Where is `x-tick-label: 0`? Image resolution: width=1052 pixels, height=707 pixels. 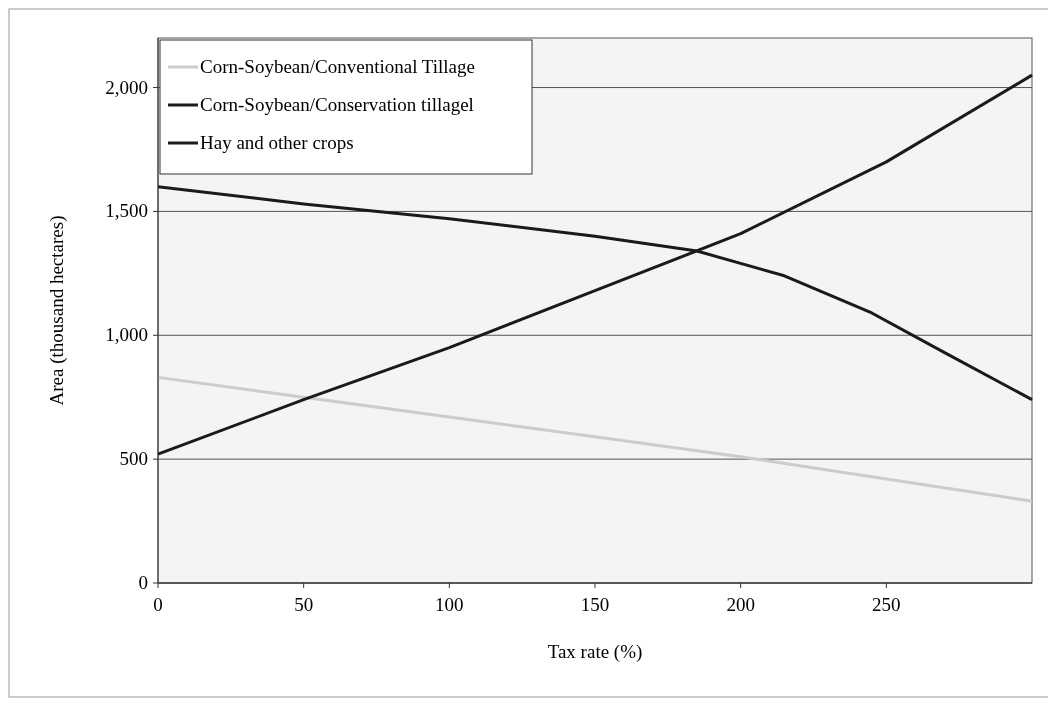
x-tick-label: 0 is located at coordinates (158, 604).